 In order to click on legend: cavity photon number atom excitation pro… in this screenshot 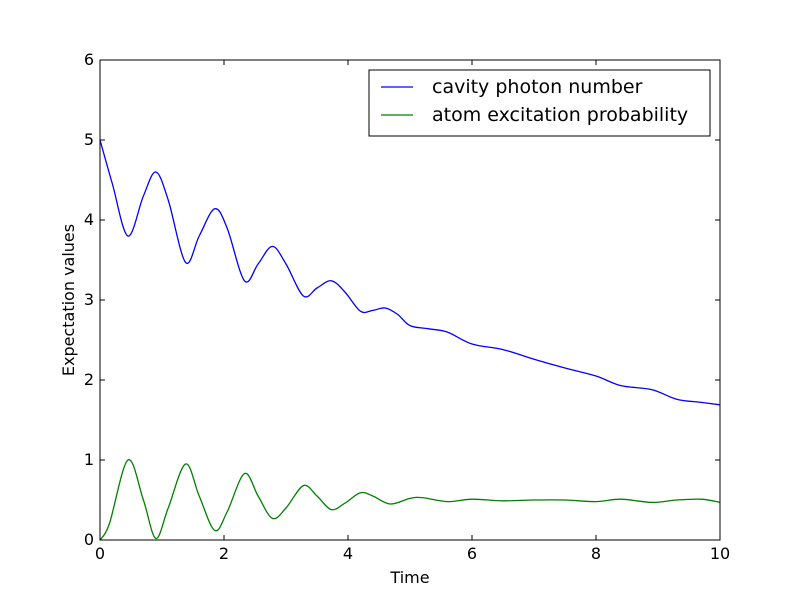, I will do `click(539, 103)`.